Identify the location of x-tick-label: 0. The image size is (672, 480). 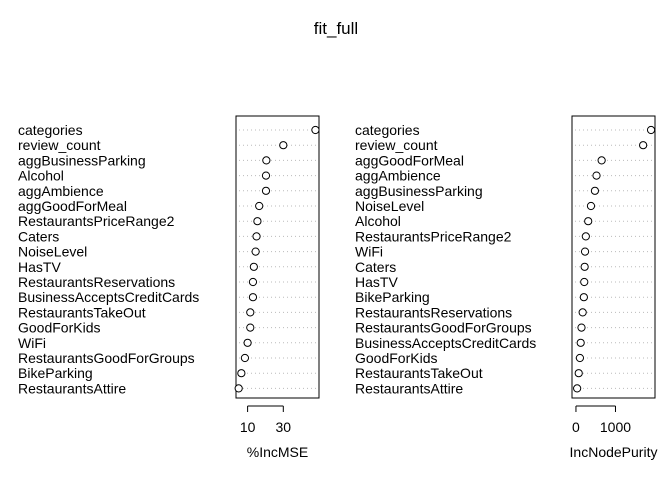
(576, 427).